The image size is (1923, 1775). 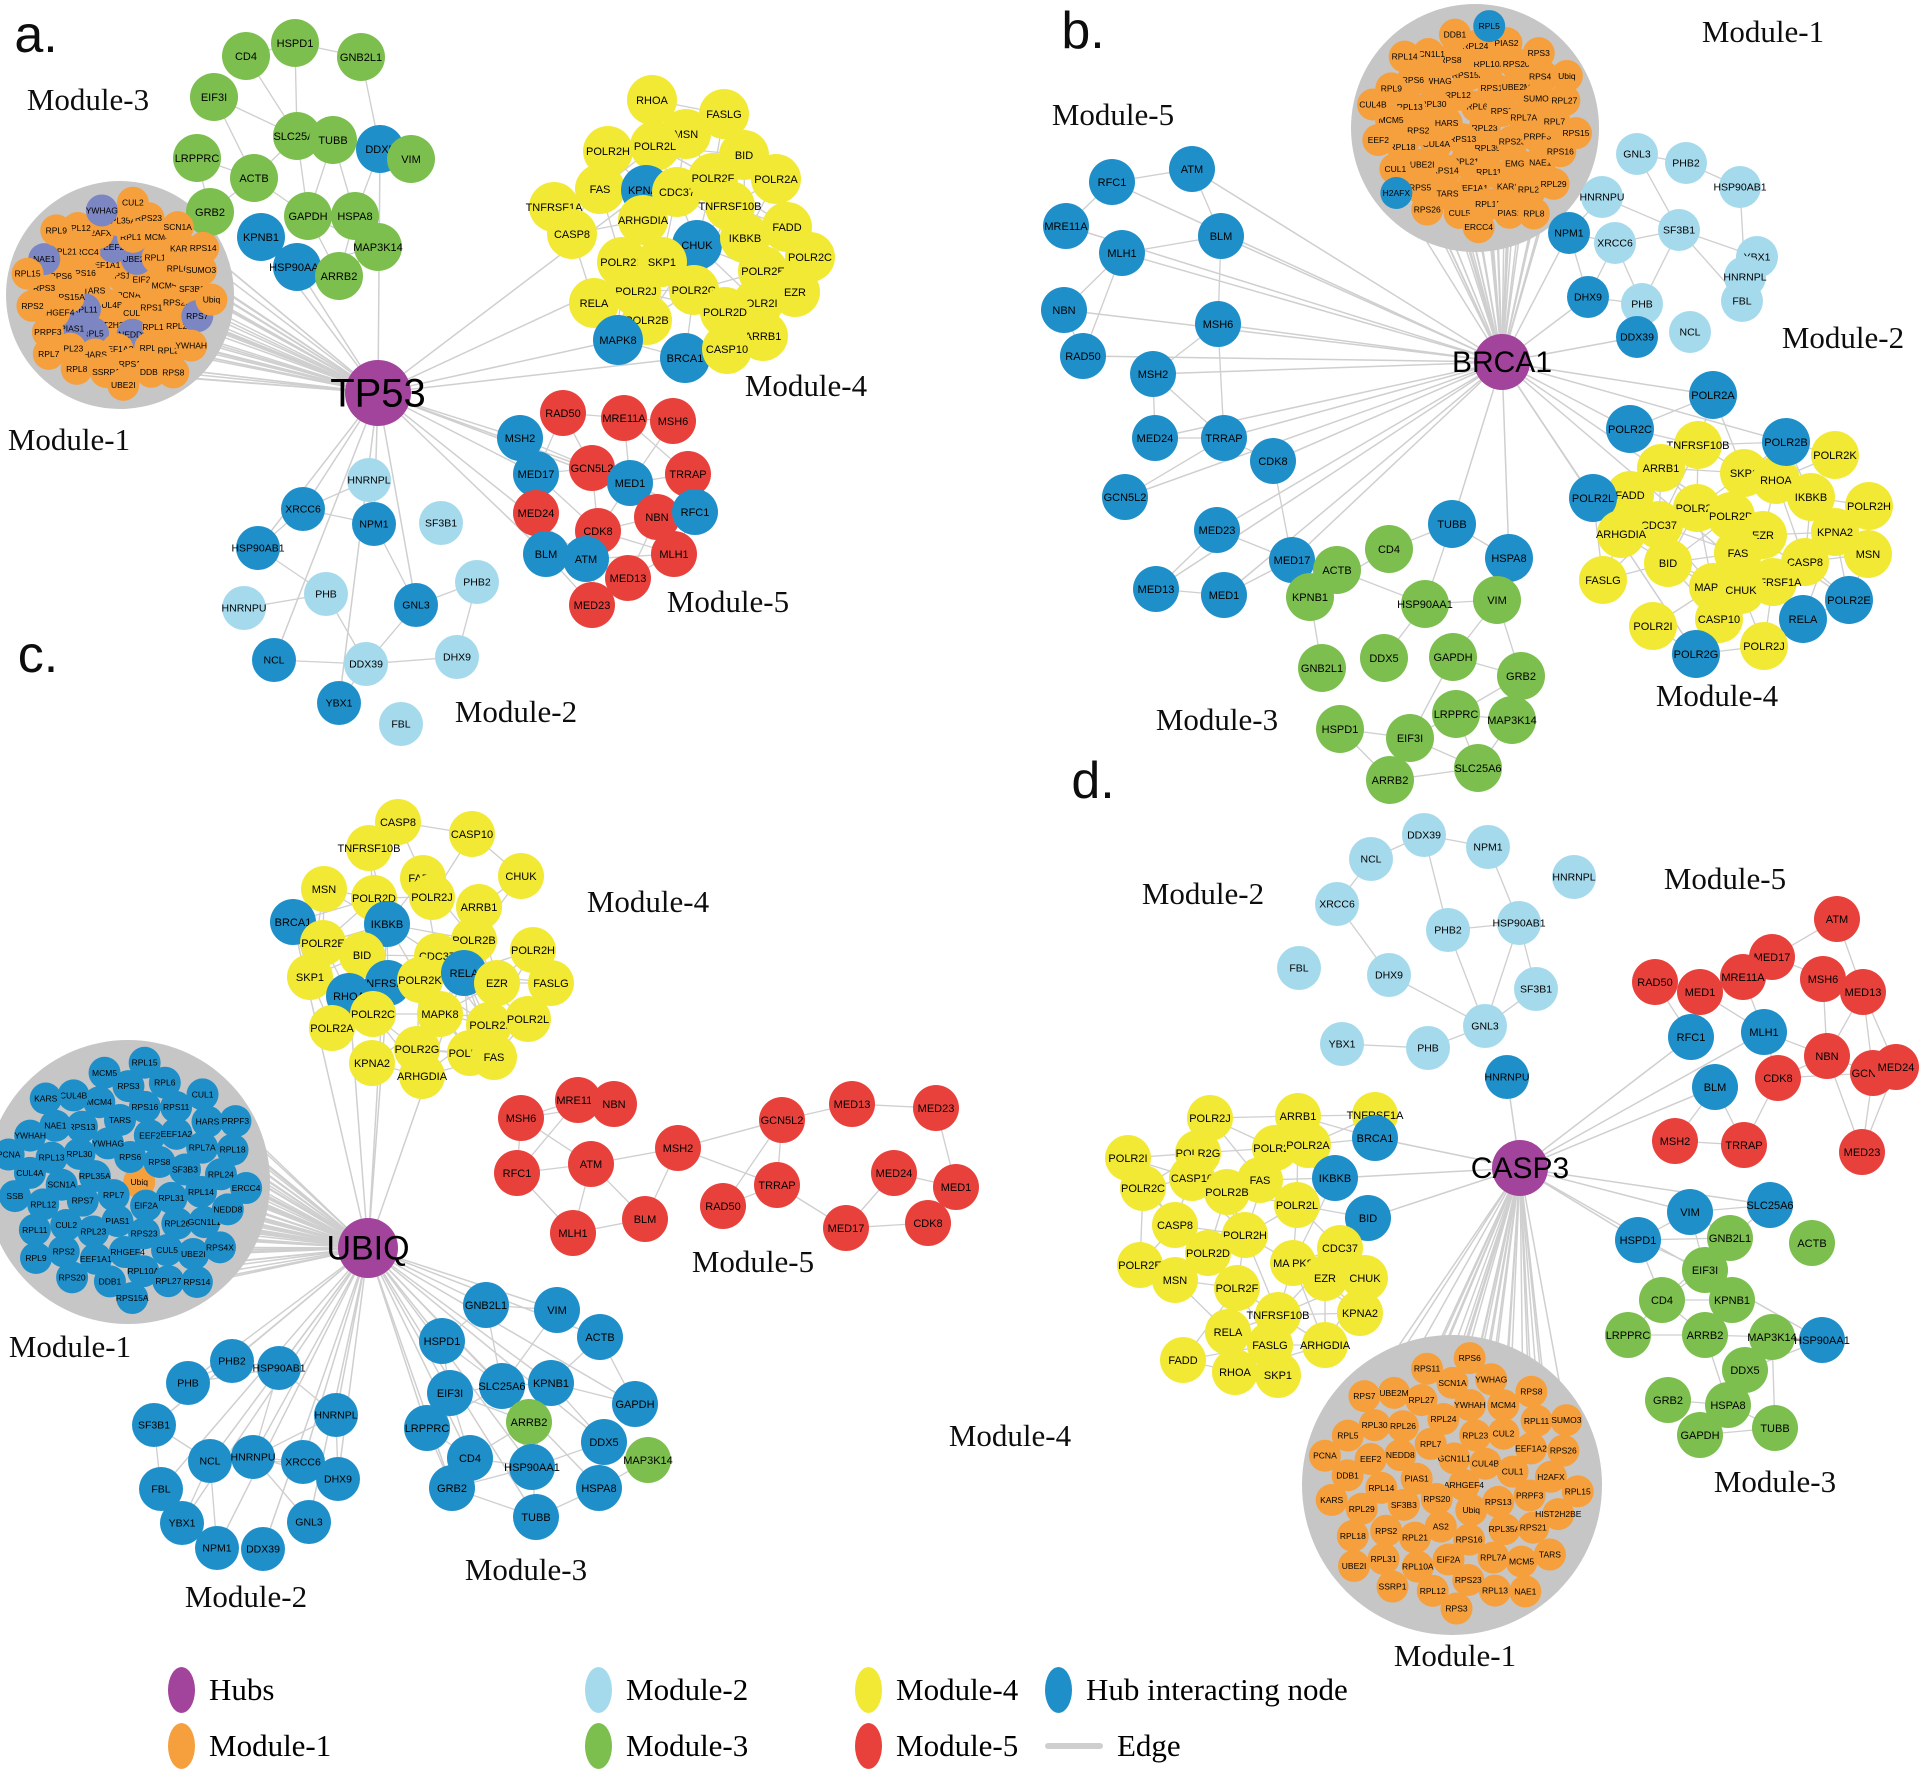 I want to click on node-RPL14: RPL14, so click(x=1381, y=1487).